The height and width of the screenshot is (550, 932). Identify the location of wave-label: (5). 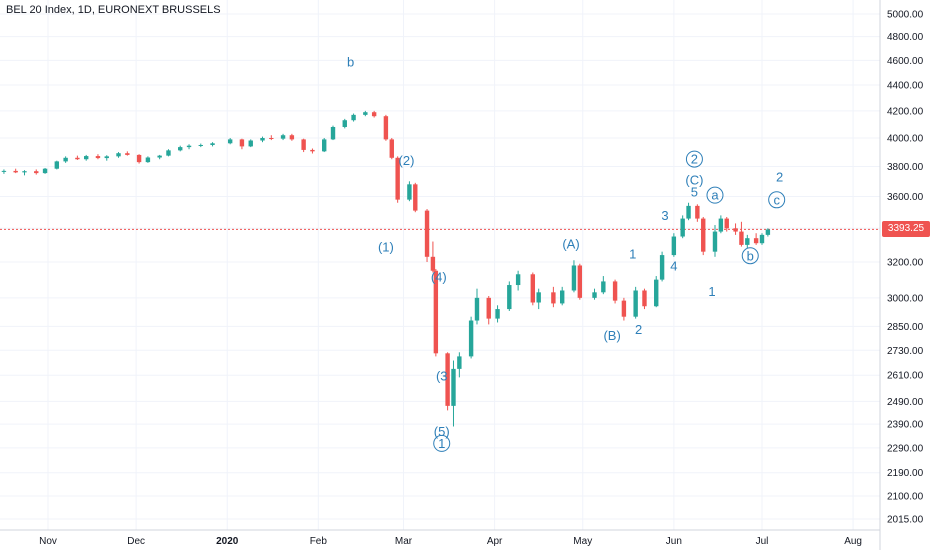
(442, 431).